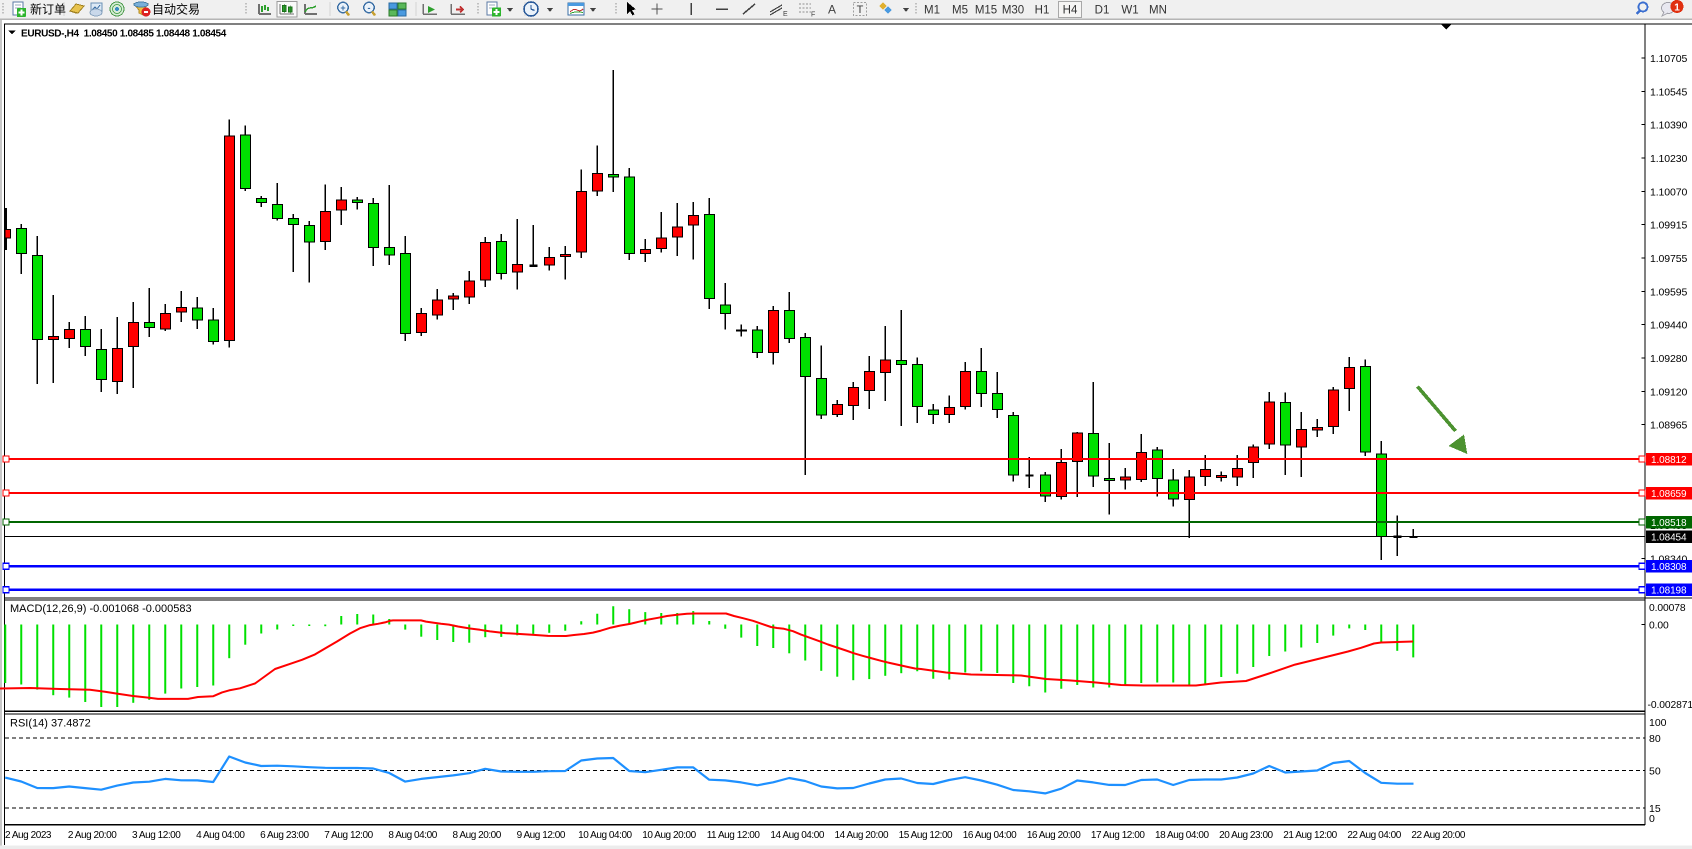  I want to click on svg-text: 1.08965, so click(1669, 426).